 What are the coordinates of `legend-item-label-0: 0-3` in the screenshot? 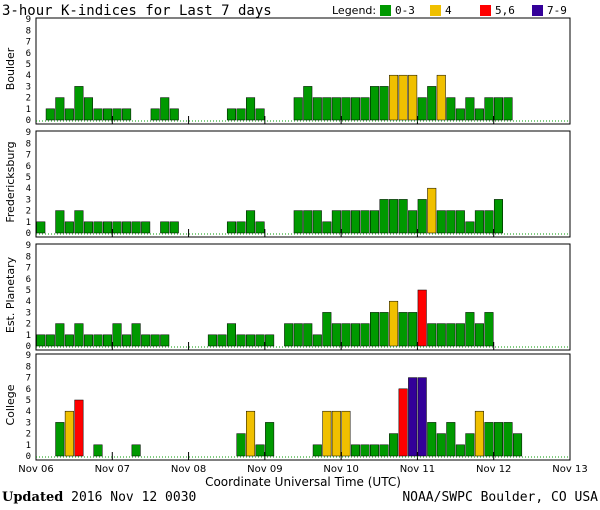 It's located at (405, 10).